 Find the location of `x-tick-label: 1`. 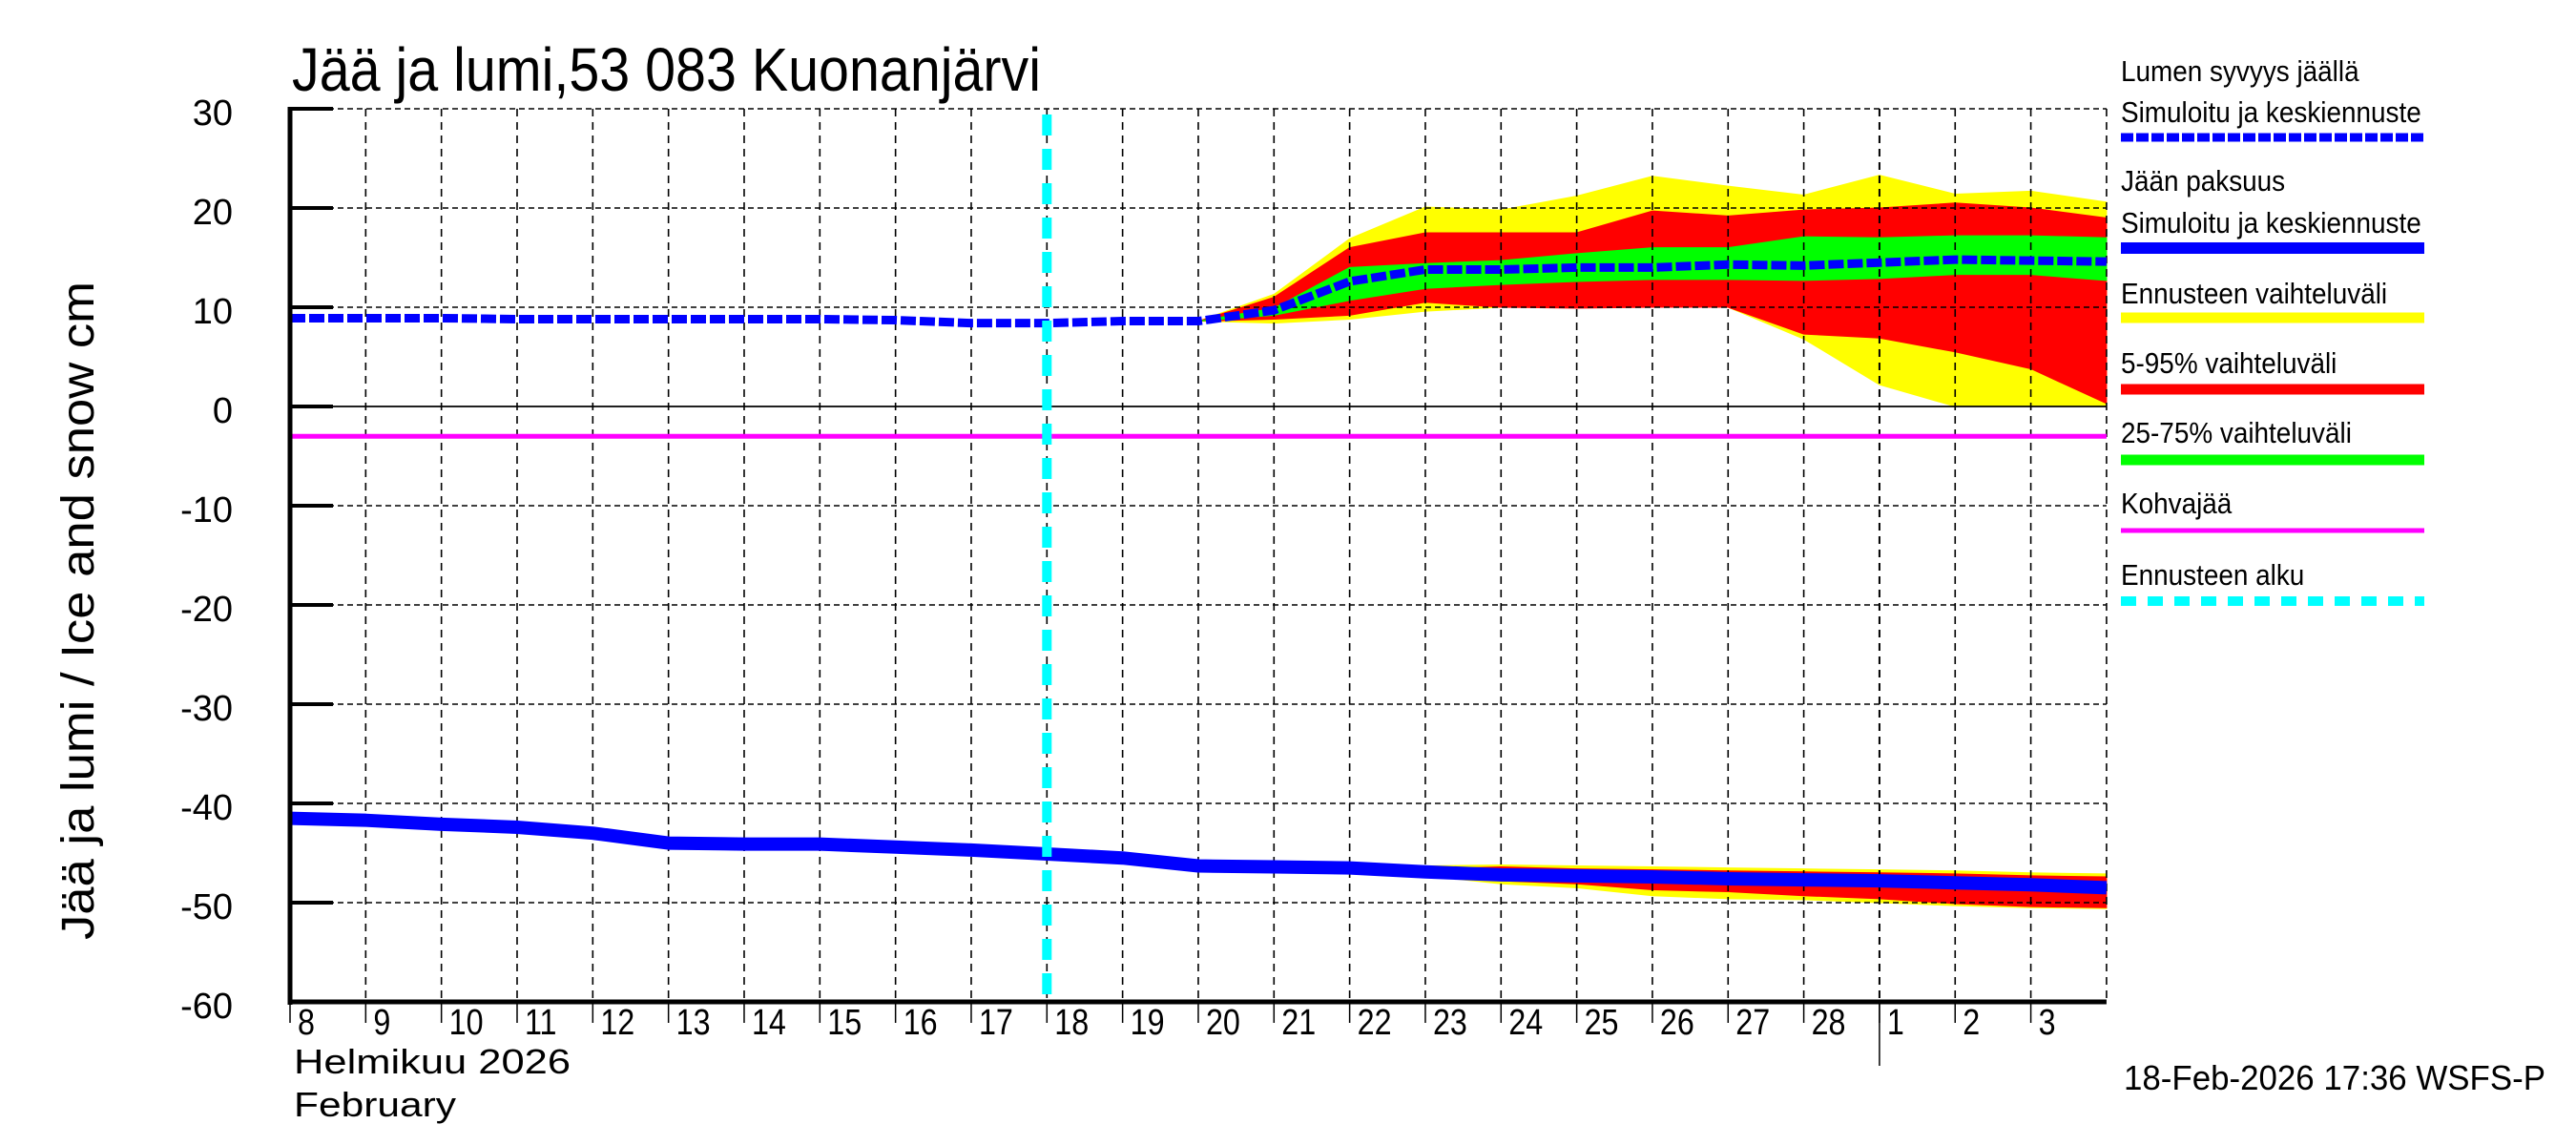

x-tick-label: 1 is located at coordinates (1895, 1023).